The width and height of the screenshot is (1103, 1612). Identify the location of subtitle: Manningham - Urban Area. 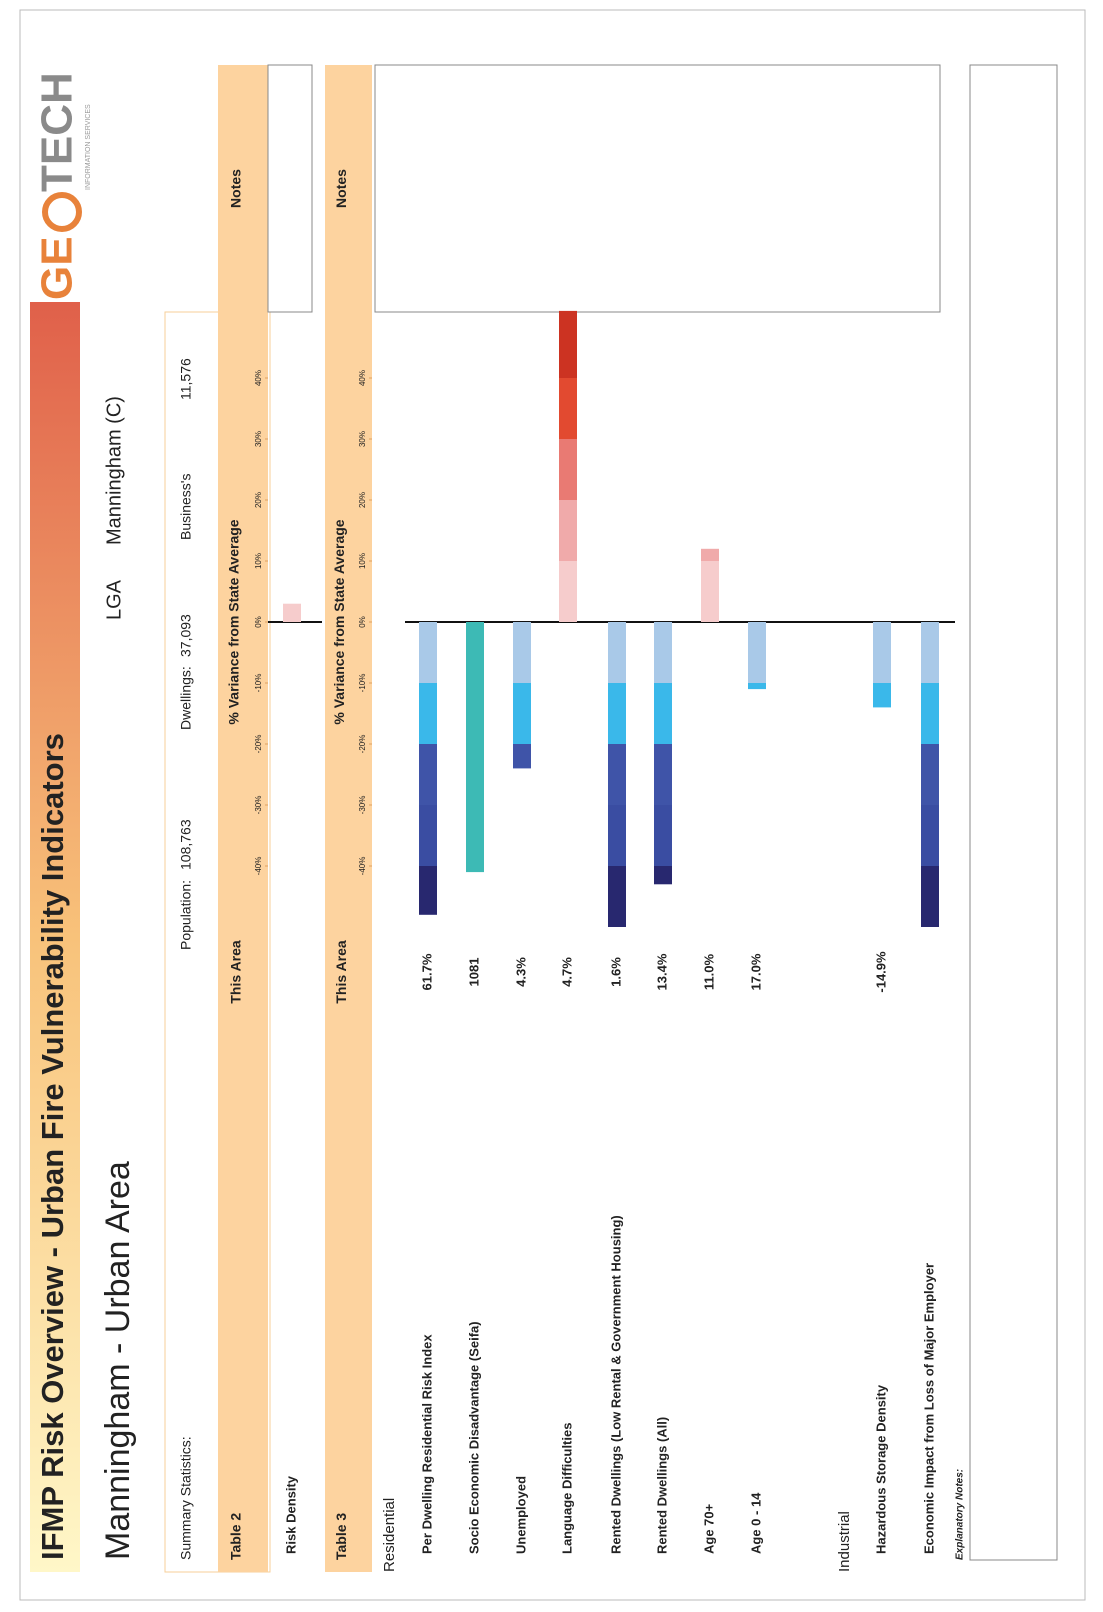
(118, 1360).